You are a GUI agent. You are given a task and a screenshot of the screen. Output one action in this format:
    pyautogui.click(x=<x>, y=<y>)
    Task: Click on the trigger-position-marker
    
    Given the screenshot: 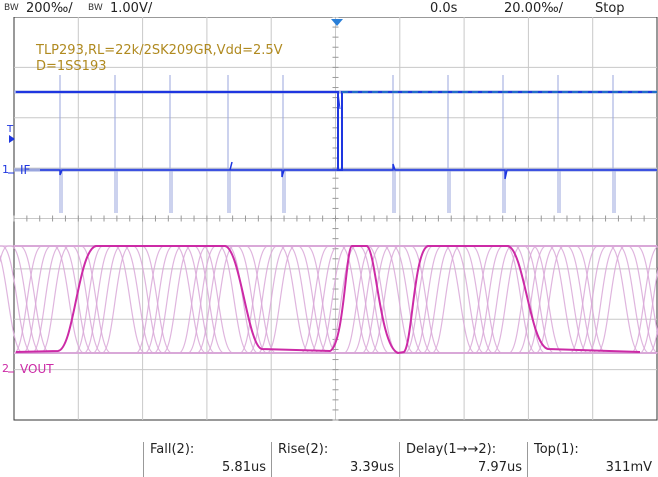 What is the action you would take?
    pyautogui.click(x=337, y=22)
    